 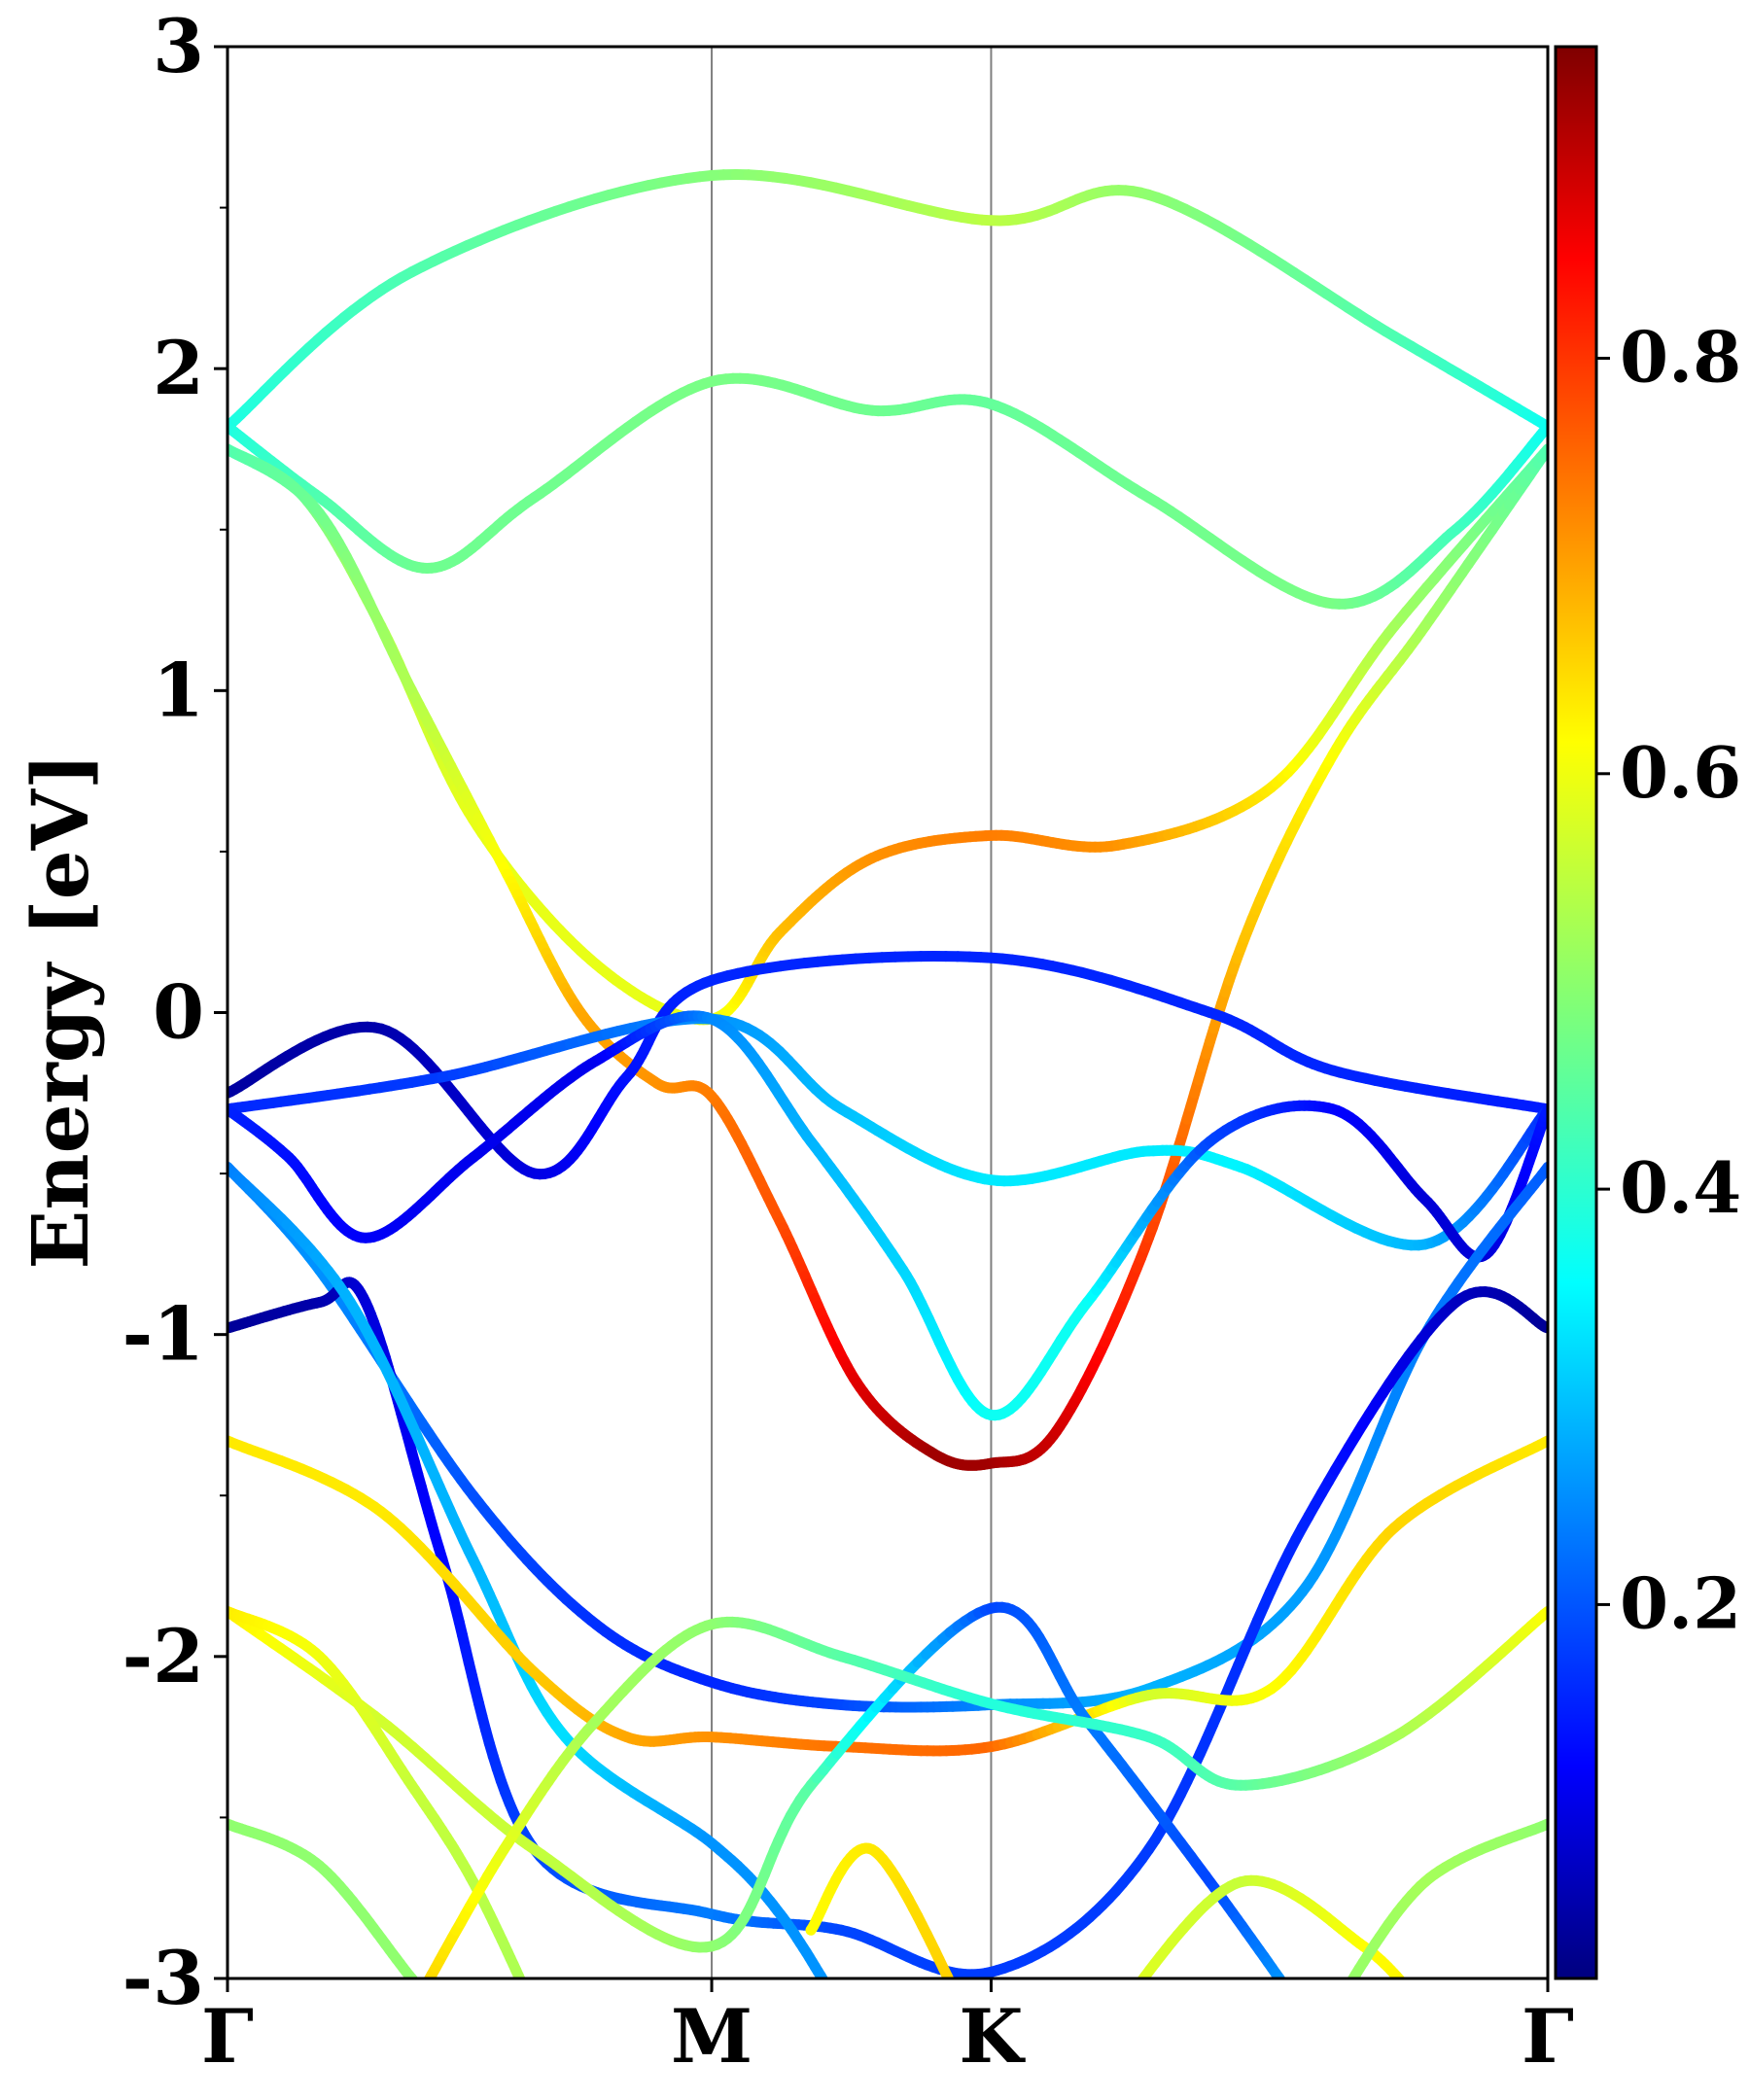 What do you see at coordinates (60, 1010) in the screenshot?
I see `y-axis-label: Energy [eV]` at bounding box center [60, 1010].